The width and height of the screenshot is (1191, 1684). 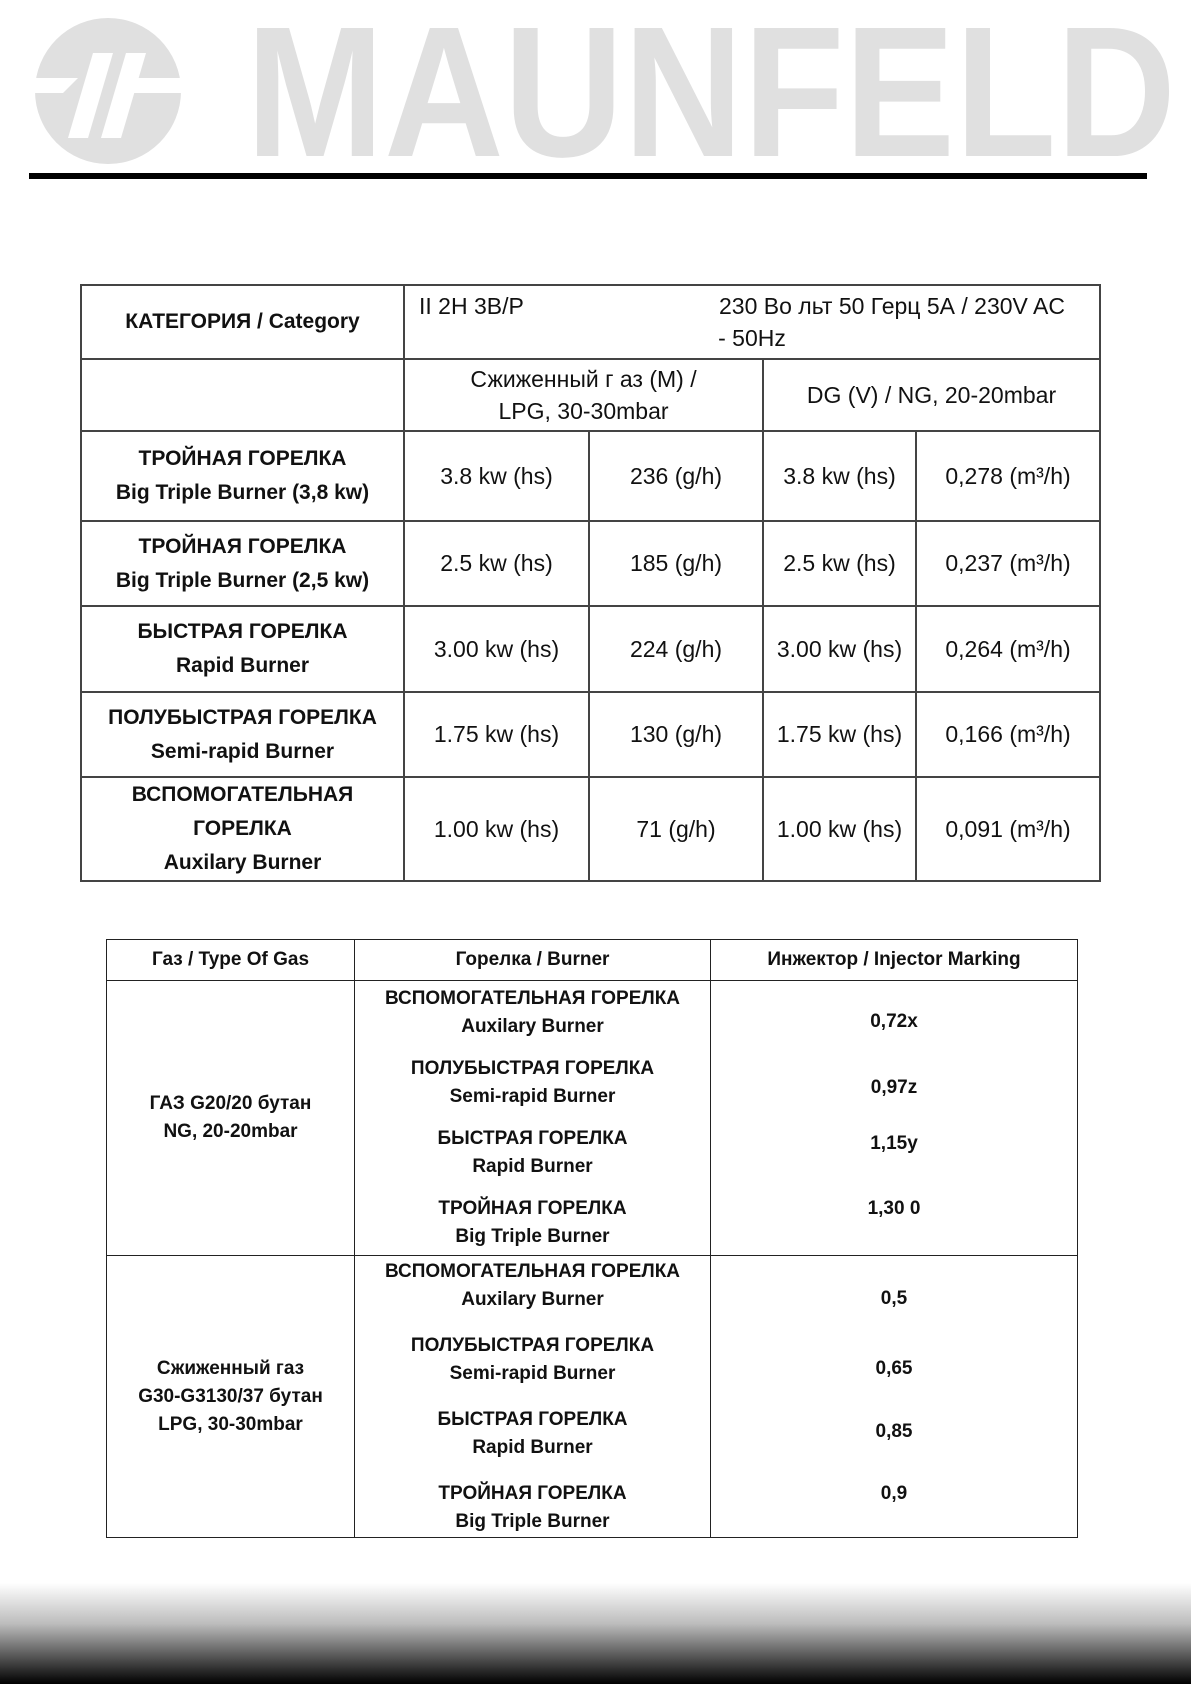 What do you see at coordinates (496, 649) in the screenshot?
I see `lpg-power: 3.00 kw (hs)` at bounding box center [496, 649].